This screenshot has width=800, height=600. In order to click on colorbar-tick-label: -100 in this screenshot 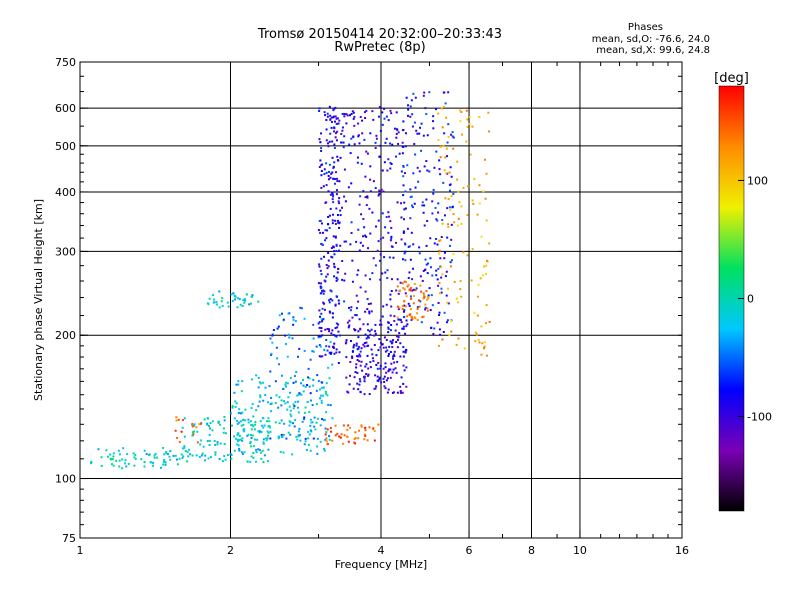, I will do `click(759, 417)`.